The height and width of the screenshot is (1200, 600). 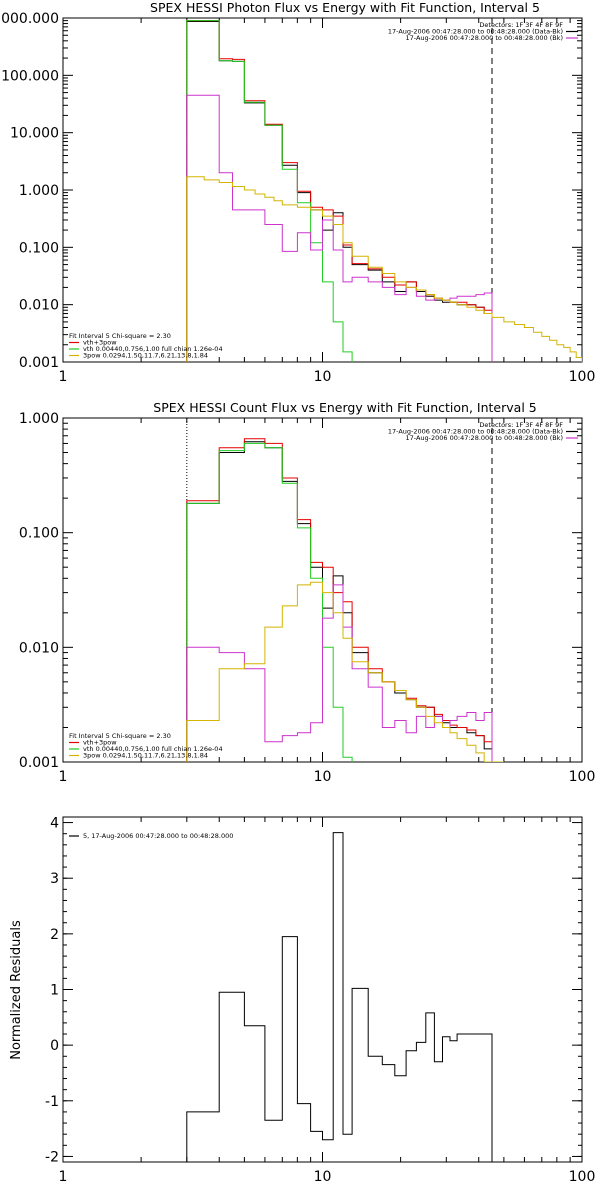 I want to click on y-tick-label: 10.000, so click(x=34, y=134).